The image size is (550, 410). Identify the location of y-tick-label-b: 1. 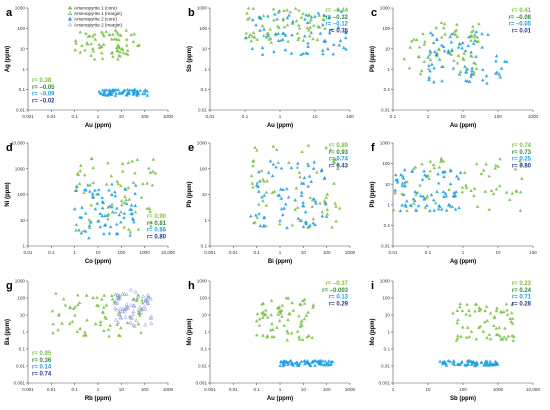
(205, 69).